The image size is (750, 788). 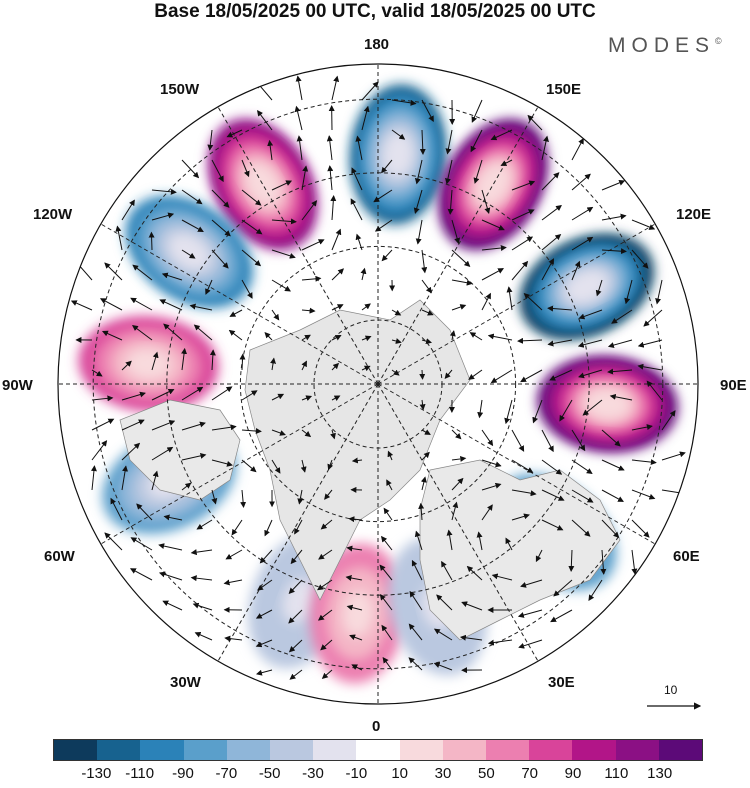 I want to click on colorbar-tick-label: -90, so click(x=183, y=773).